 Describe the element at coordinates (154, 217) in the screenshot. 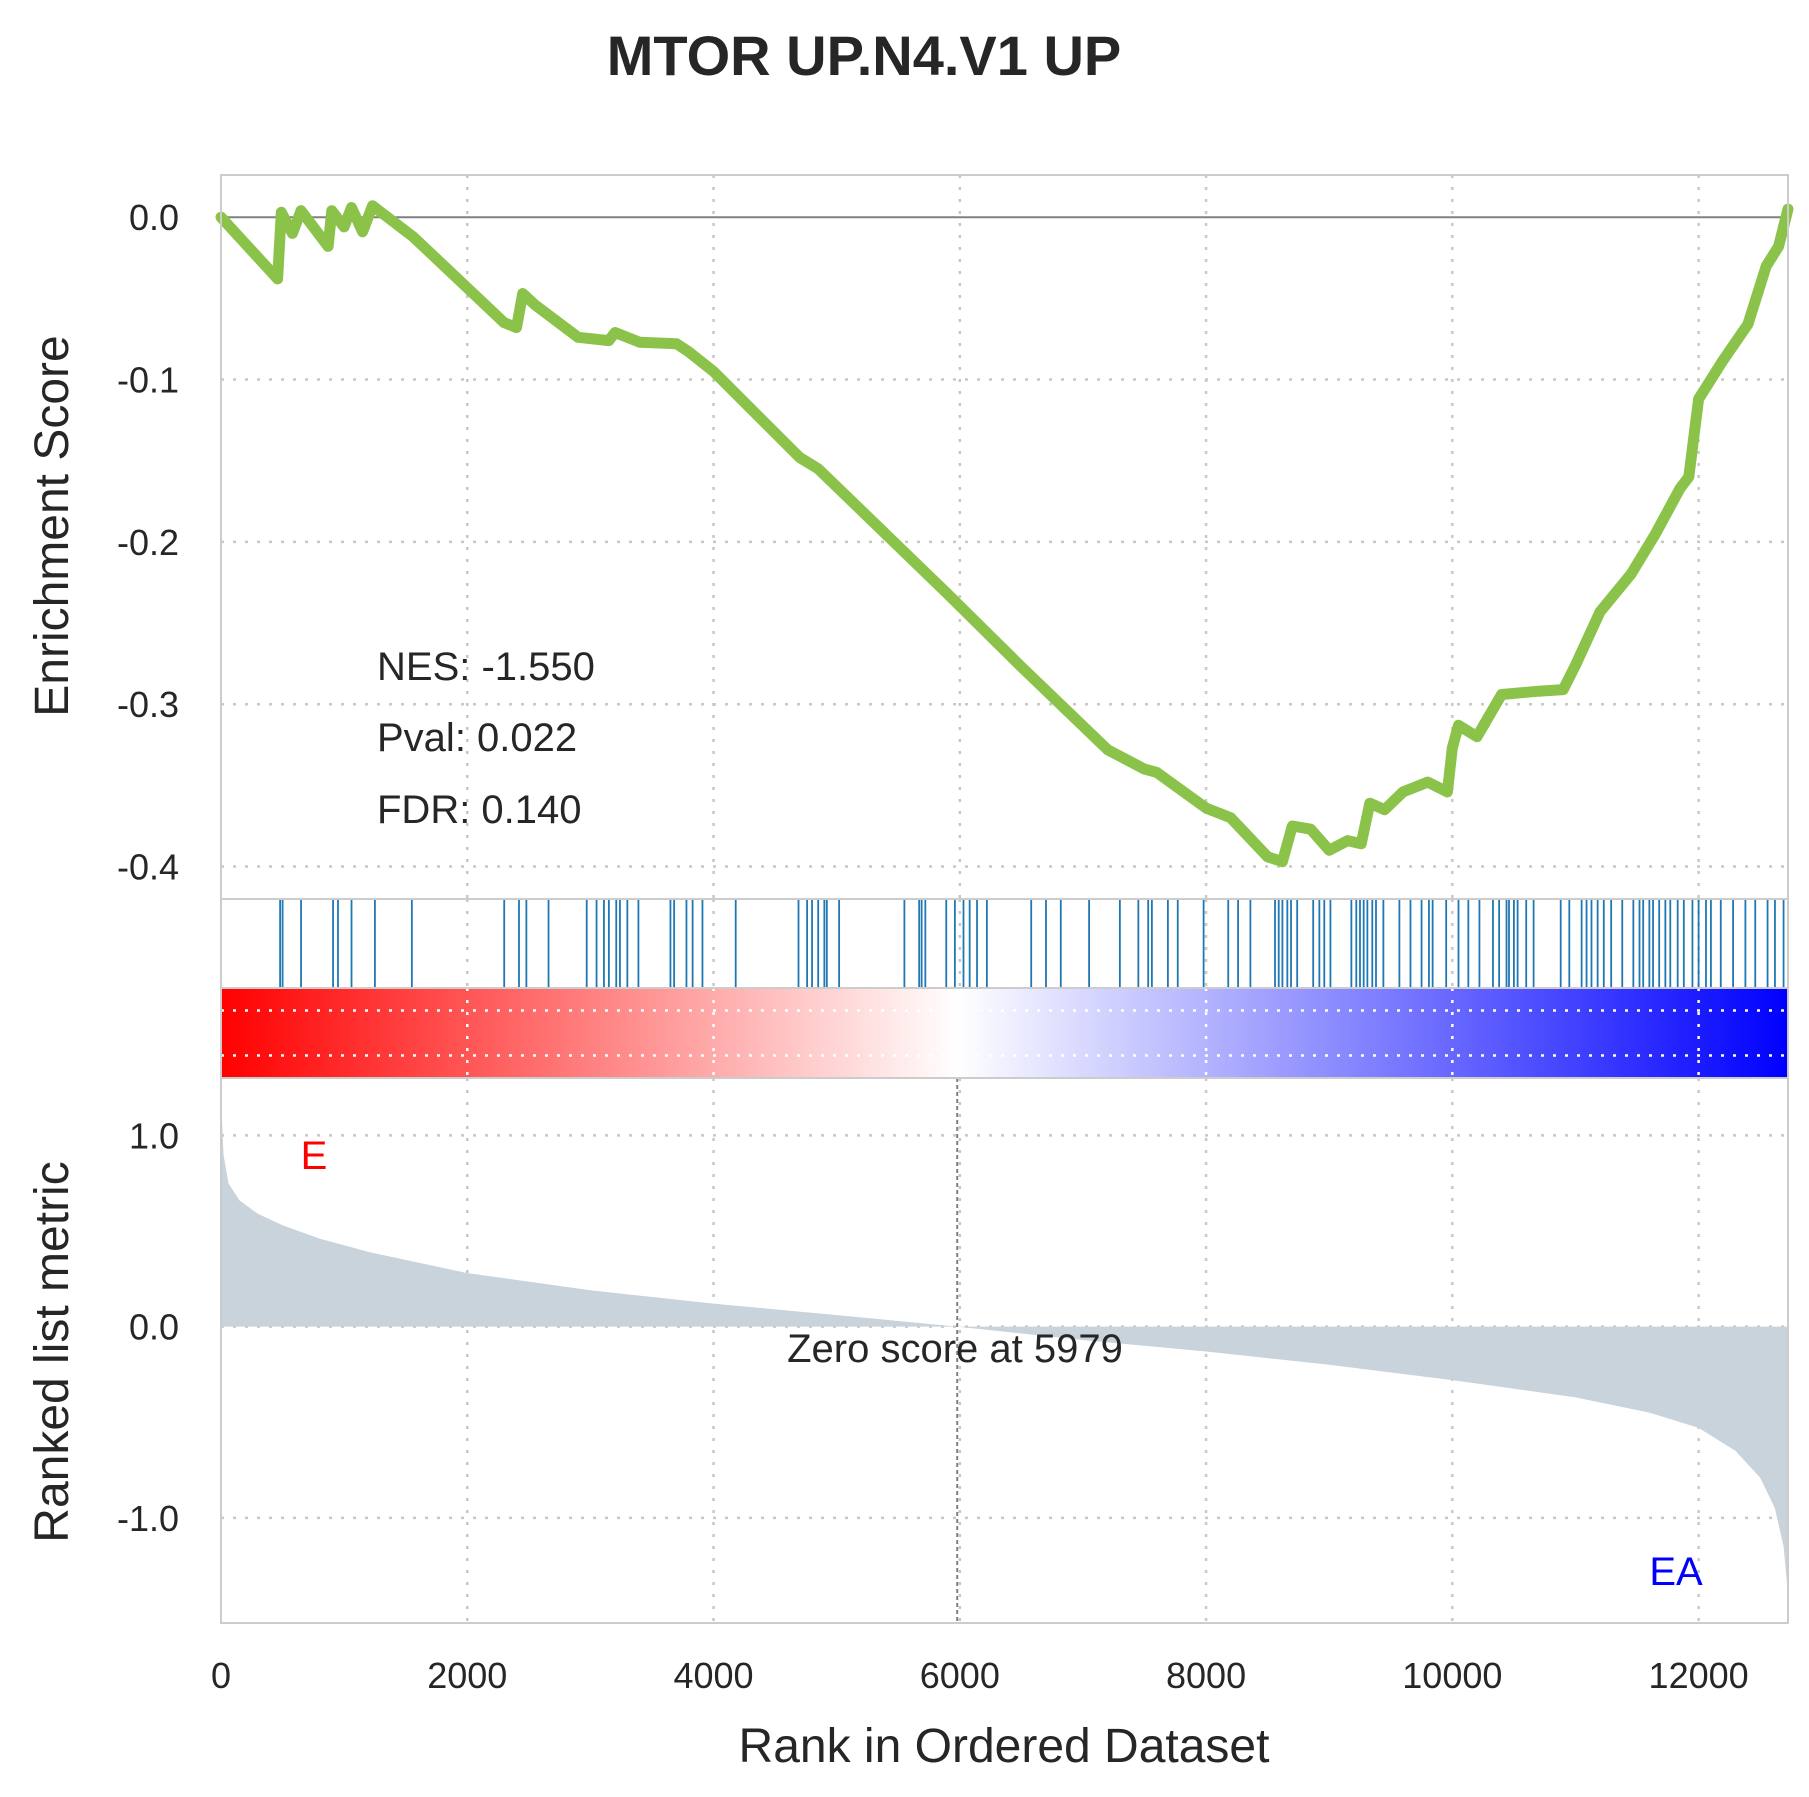

I see `enrichment-y-tick-label: 0.0` at that location.